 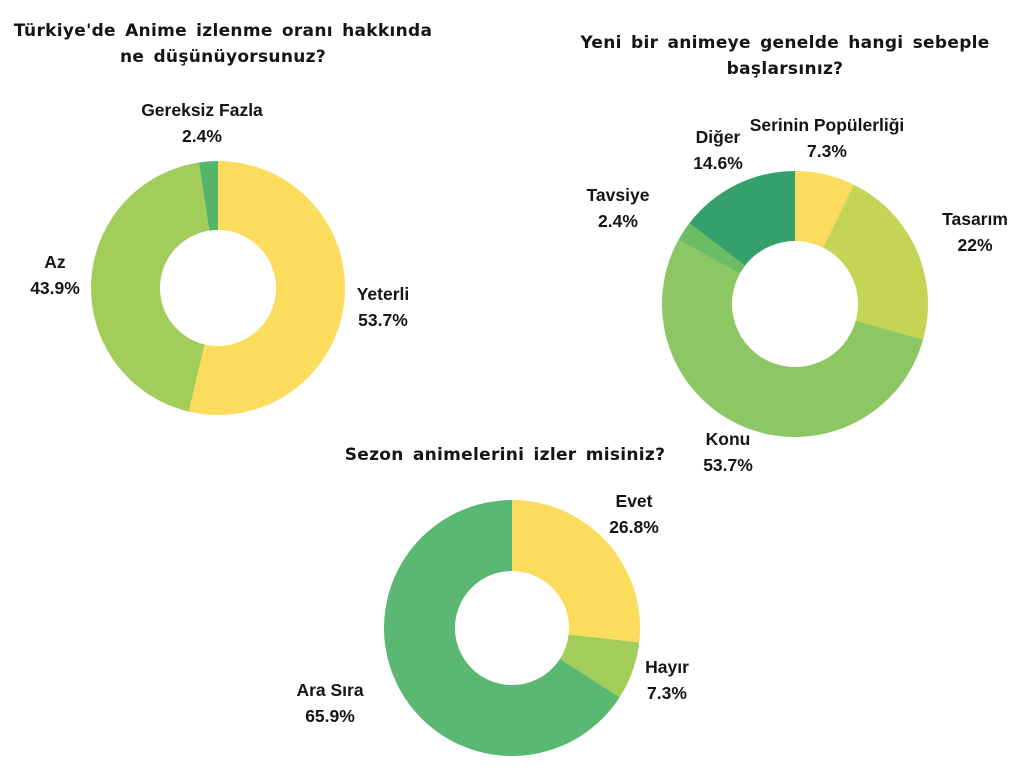 I want to click on slice-label-text: Serinin Popülerliği, so click(x=827, y=125).